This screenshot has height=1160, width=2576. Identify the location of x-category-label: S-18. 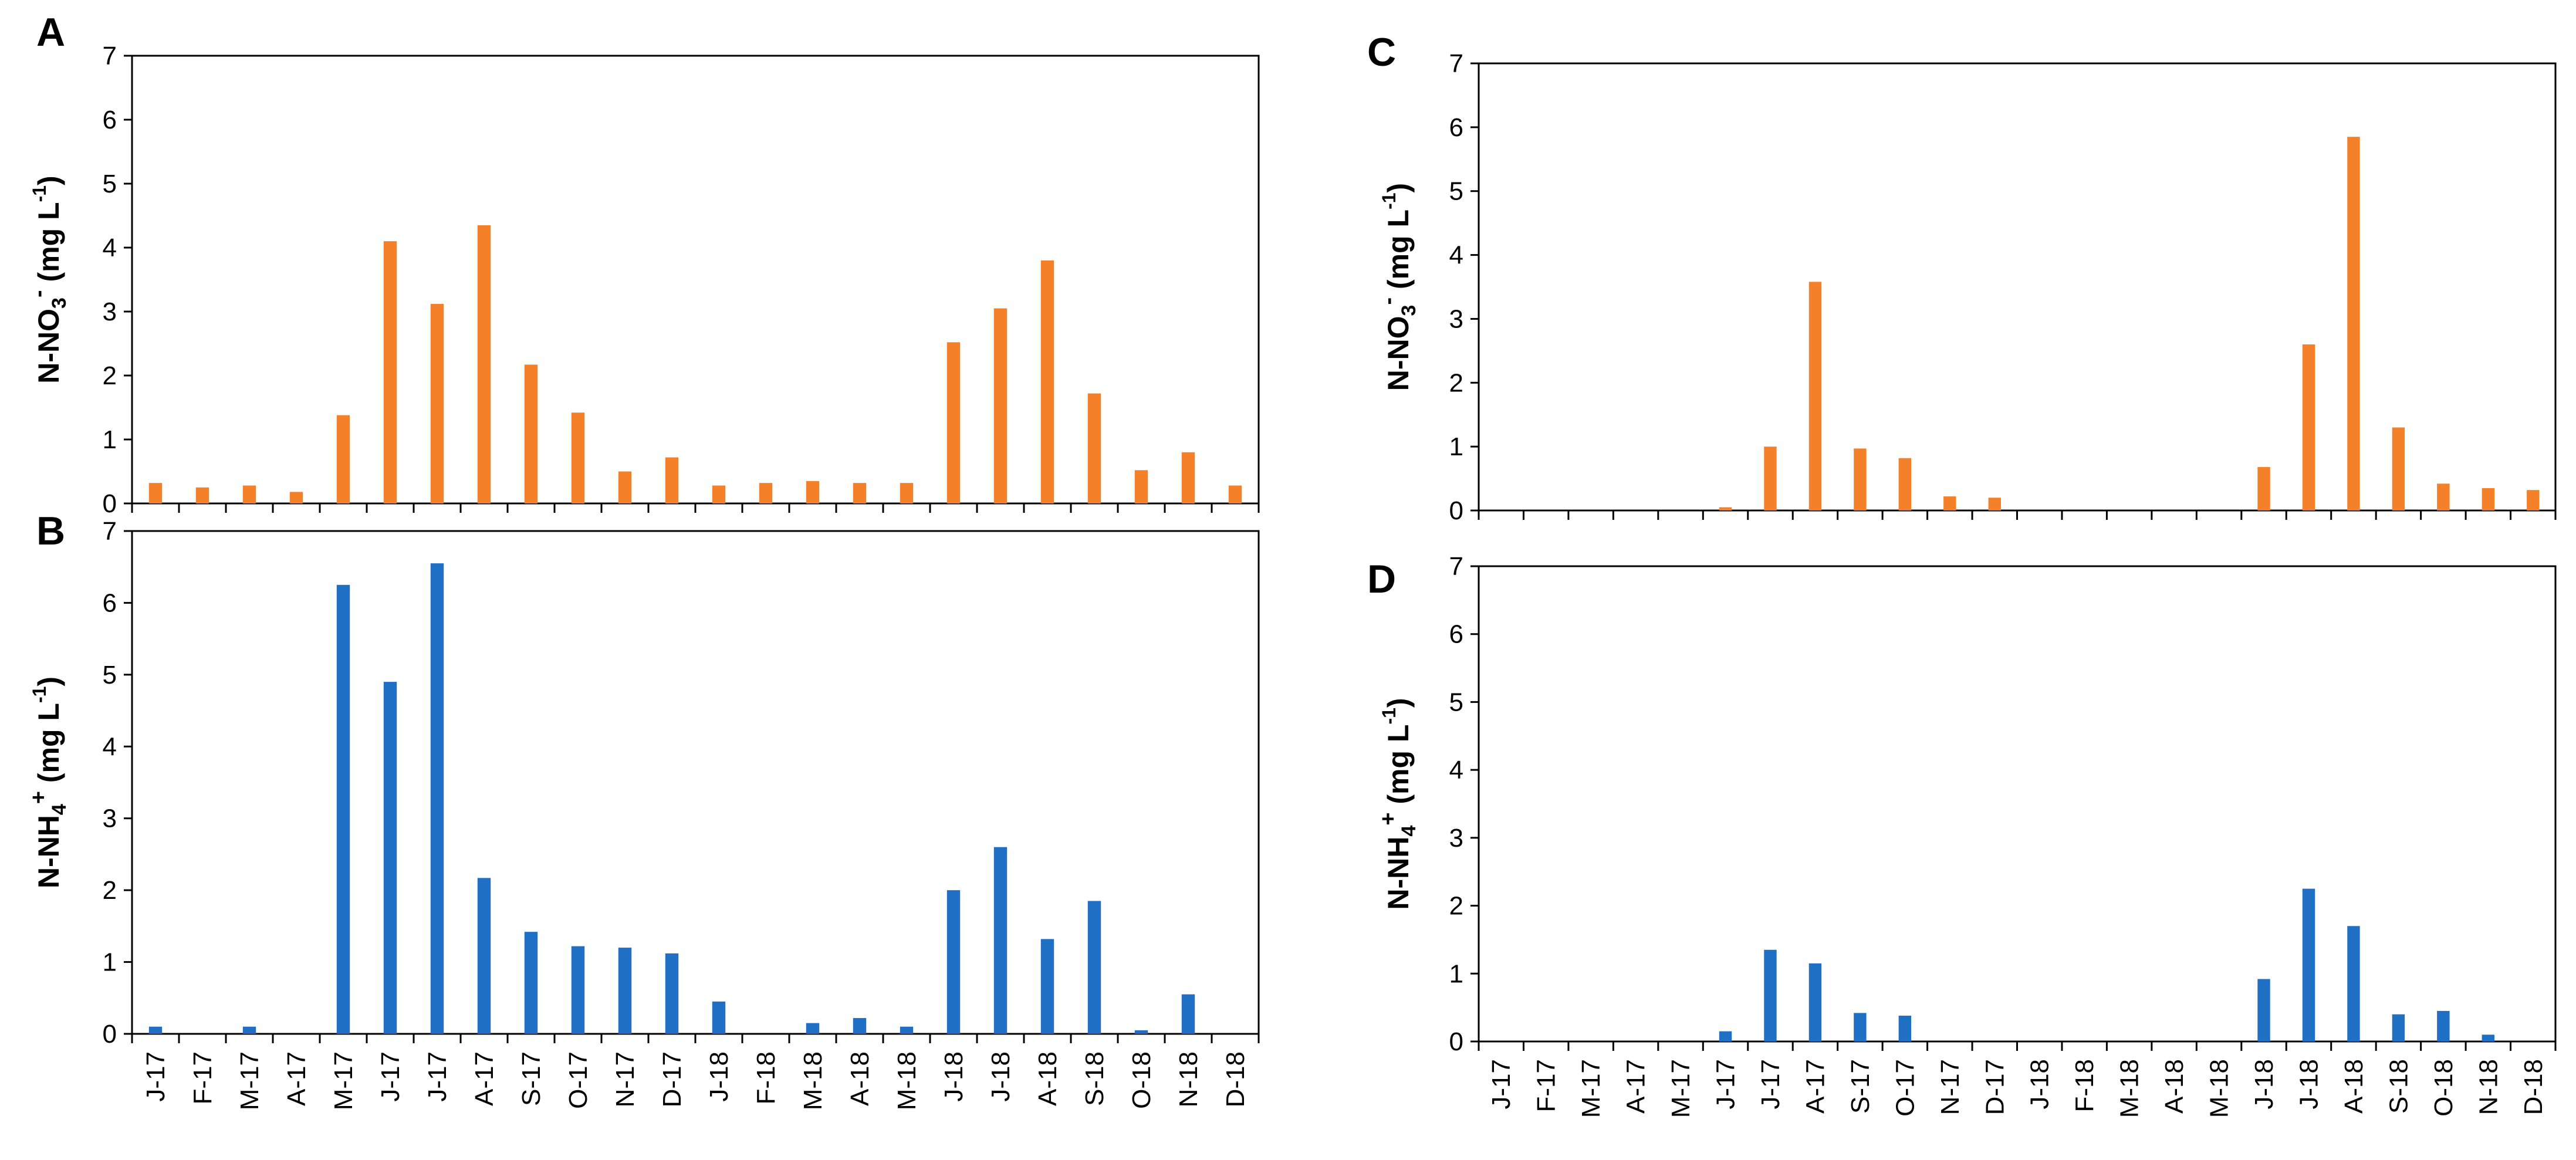
(2398, 1086).